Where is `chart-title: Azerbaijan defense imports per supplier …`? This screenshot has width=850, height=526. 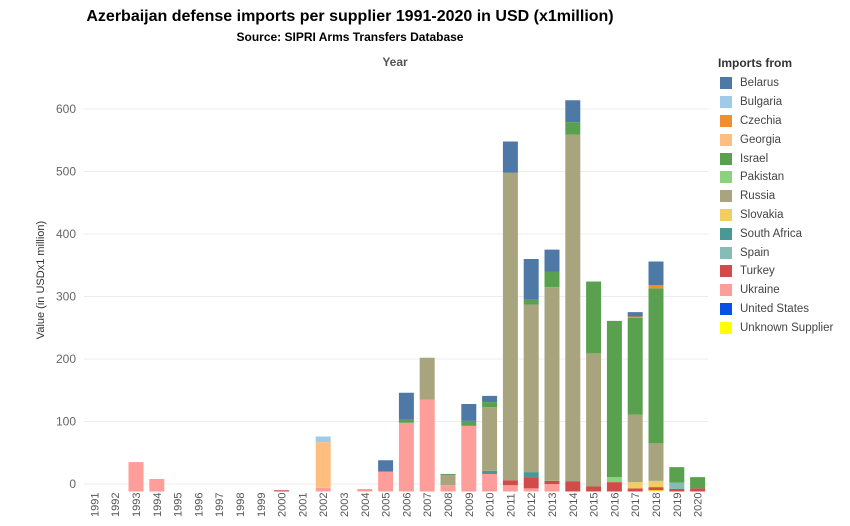 chart-title: Azerbaijan defense imports per supplier … is located at coordinates (350, 16).